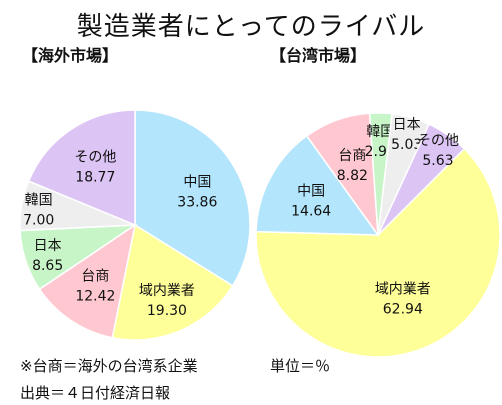  What do you see at coordinates (47, 266) in the screenshot?
I see `overseas-slice-value-3: 8.65` at bounding box center [47, 266].